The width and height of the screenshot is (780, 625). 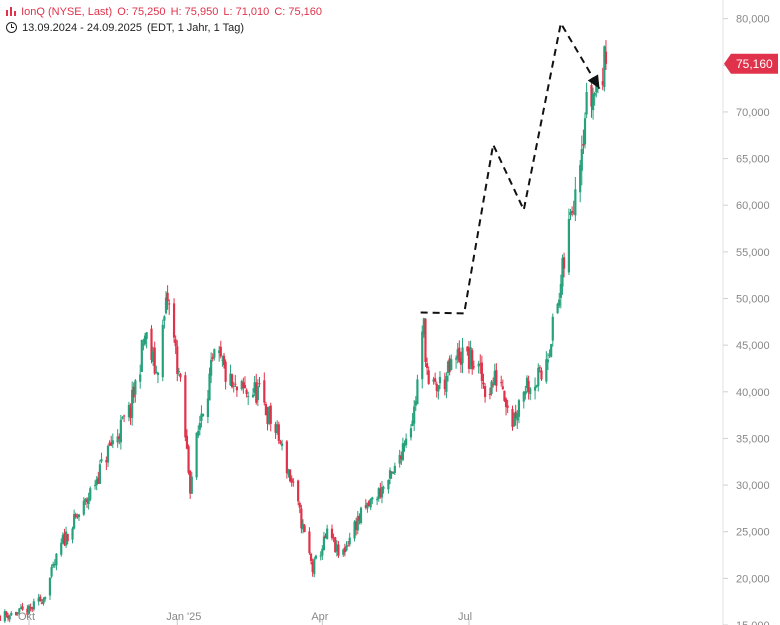 What do you see at coordinates (319, 617) in the screenshot?
I see `x-tick-label: Apr` at bounding box center [319, 617].